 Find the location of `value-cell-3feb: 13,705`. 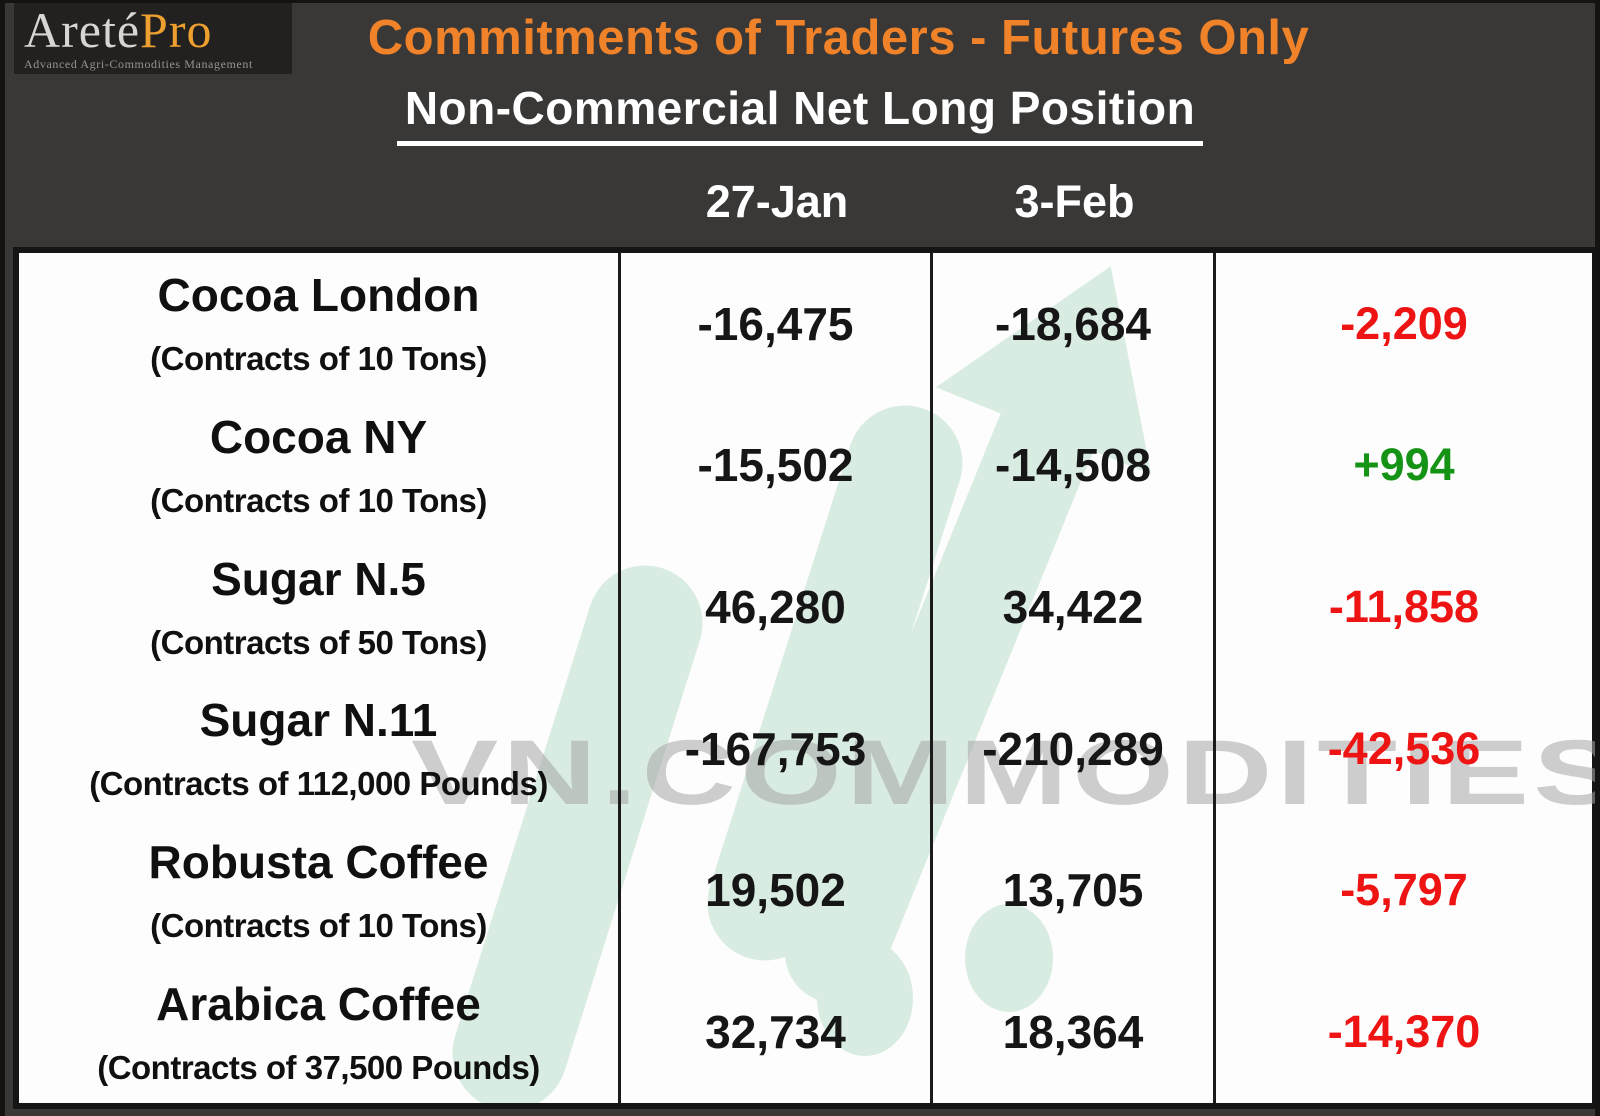

value-cell-3feb: 13,705 is located at coordinates (1074, 890).